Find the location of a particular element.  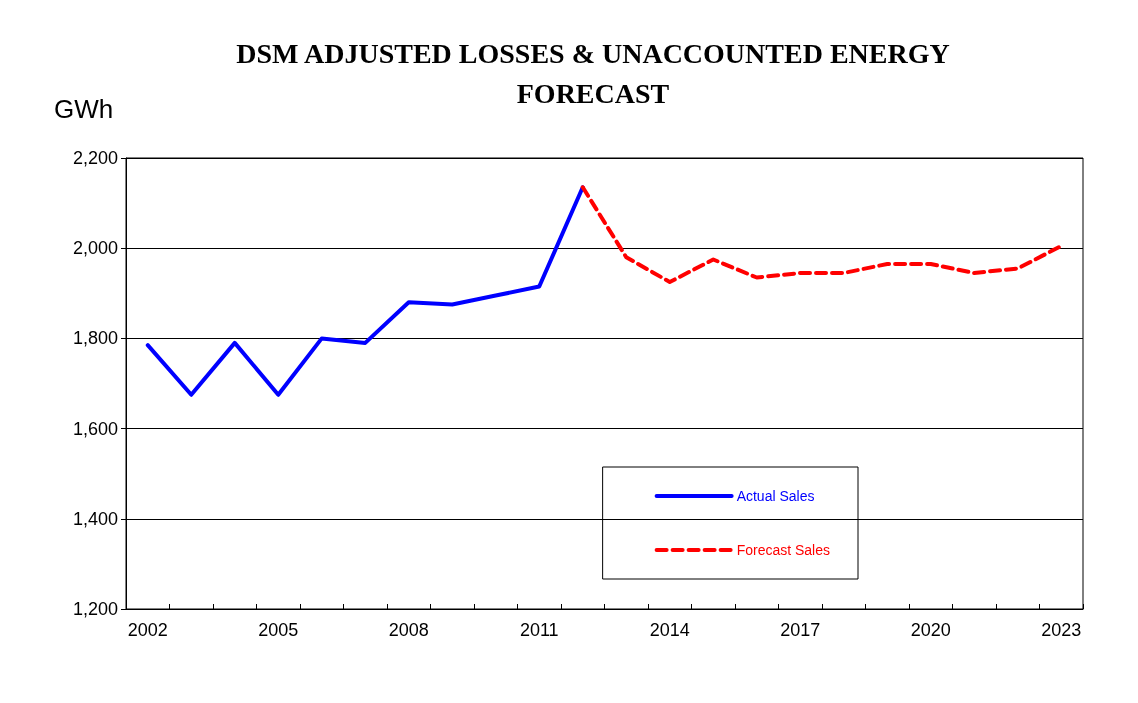

x-tick-label: 2017 is located at coordinates (800, 630).